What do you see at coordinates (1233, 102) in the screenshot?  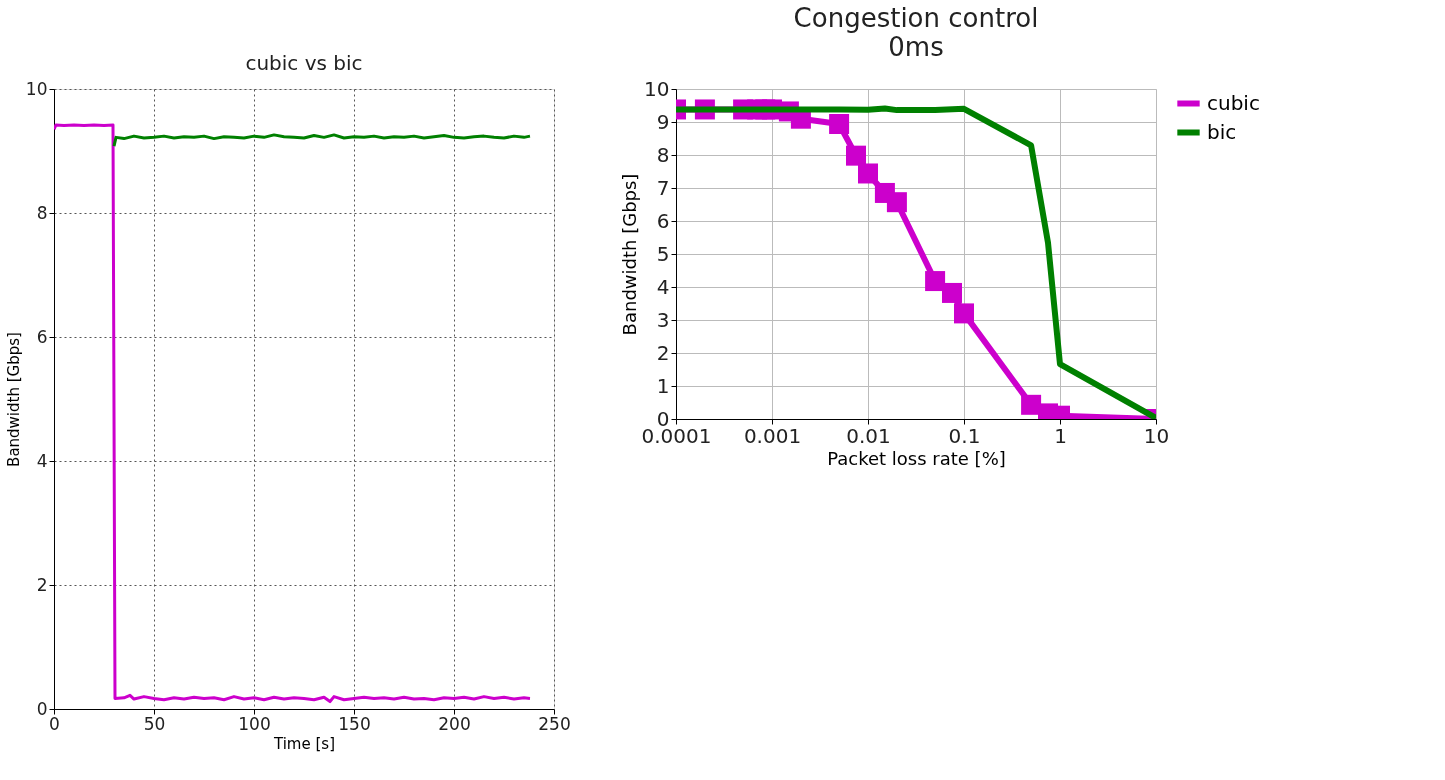 I see `legend-label: cubic` at bounding box center [1233, 102].